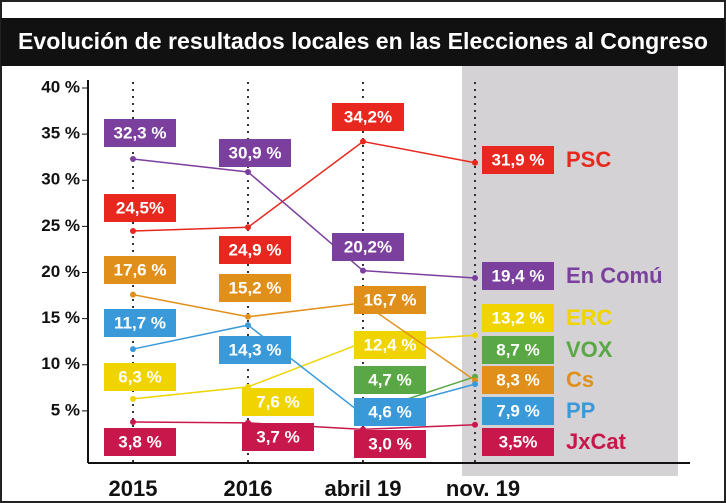  I want to click on x-tick-label: abril 19, so click(362, 488).